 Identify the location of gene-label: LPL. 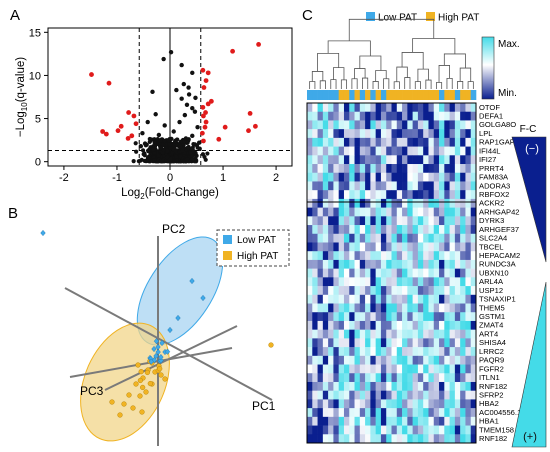
(486, 133).